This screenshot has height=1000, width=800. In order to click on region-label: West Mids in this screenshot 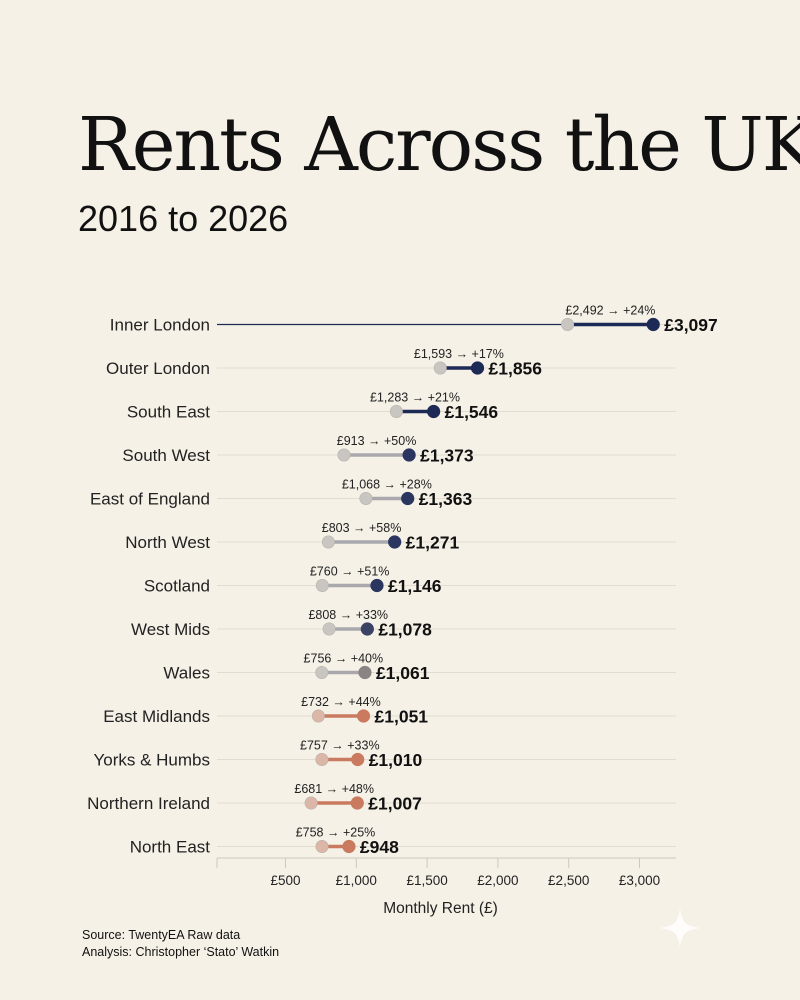, I will do `click(170, 629)`.